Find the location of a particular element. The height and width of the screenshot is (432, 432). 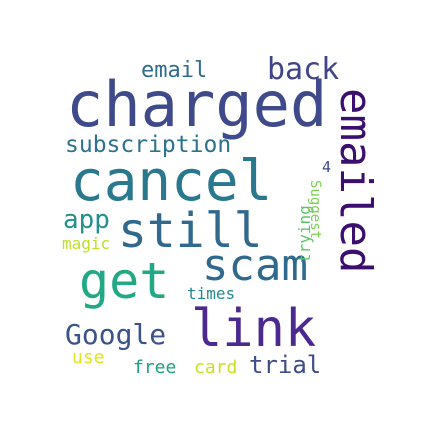

word-times: times is located at coordinates (211, 293).